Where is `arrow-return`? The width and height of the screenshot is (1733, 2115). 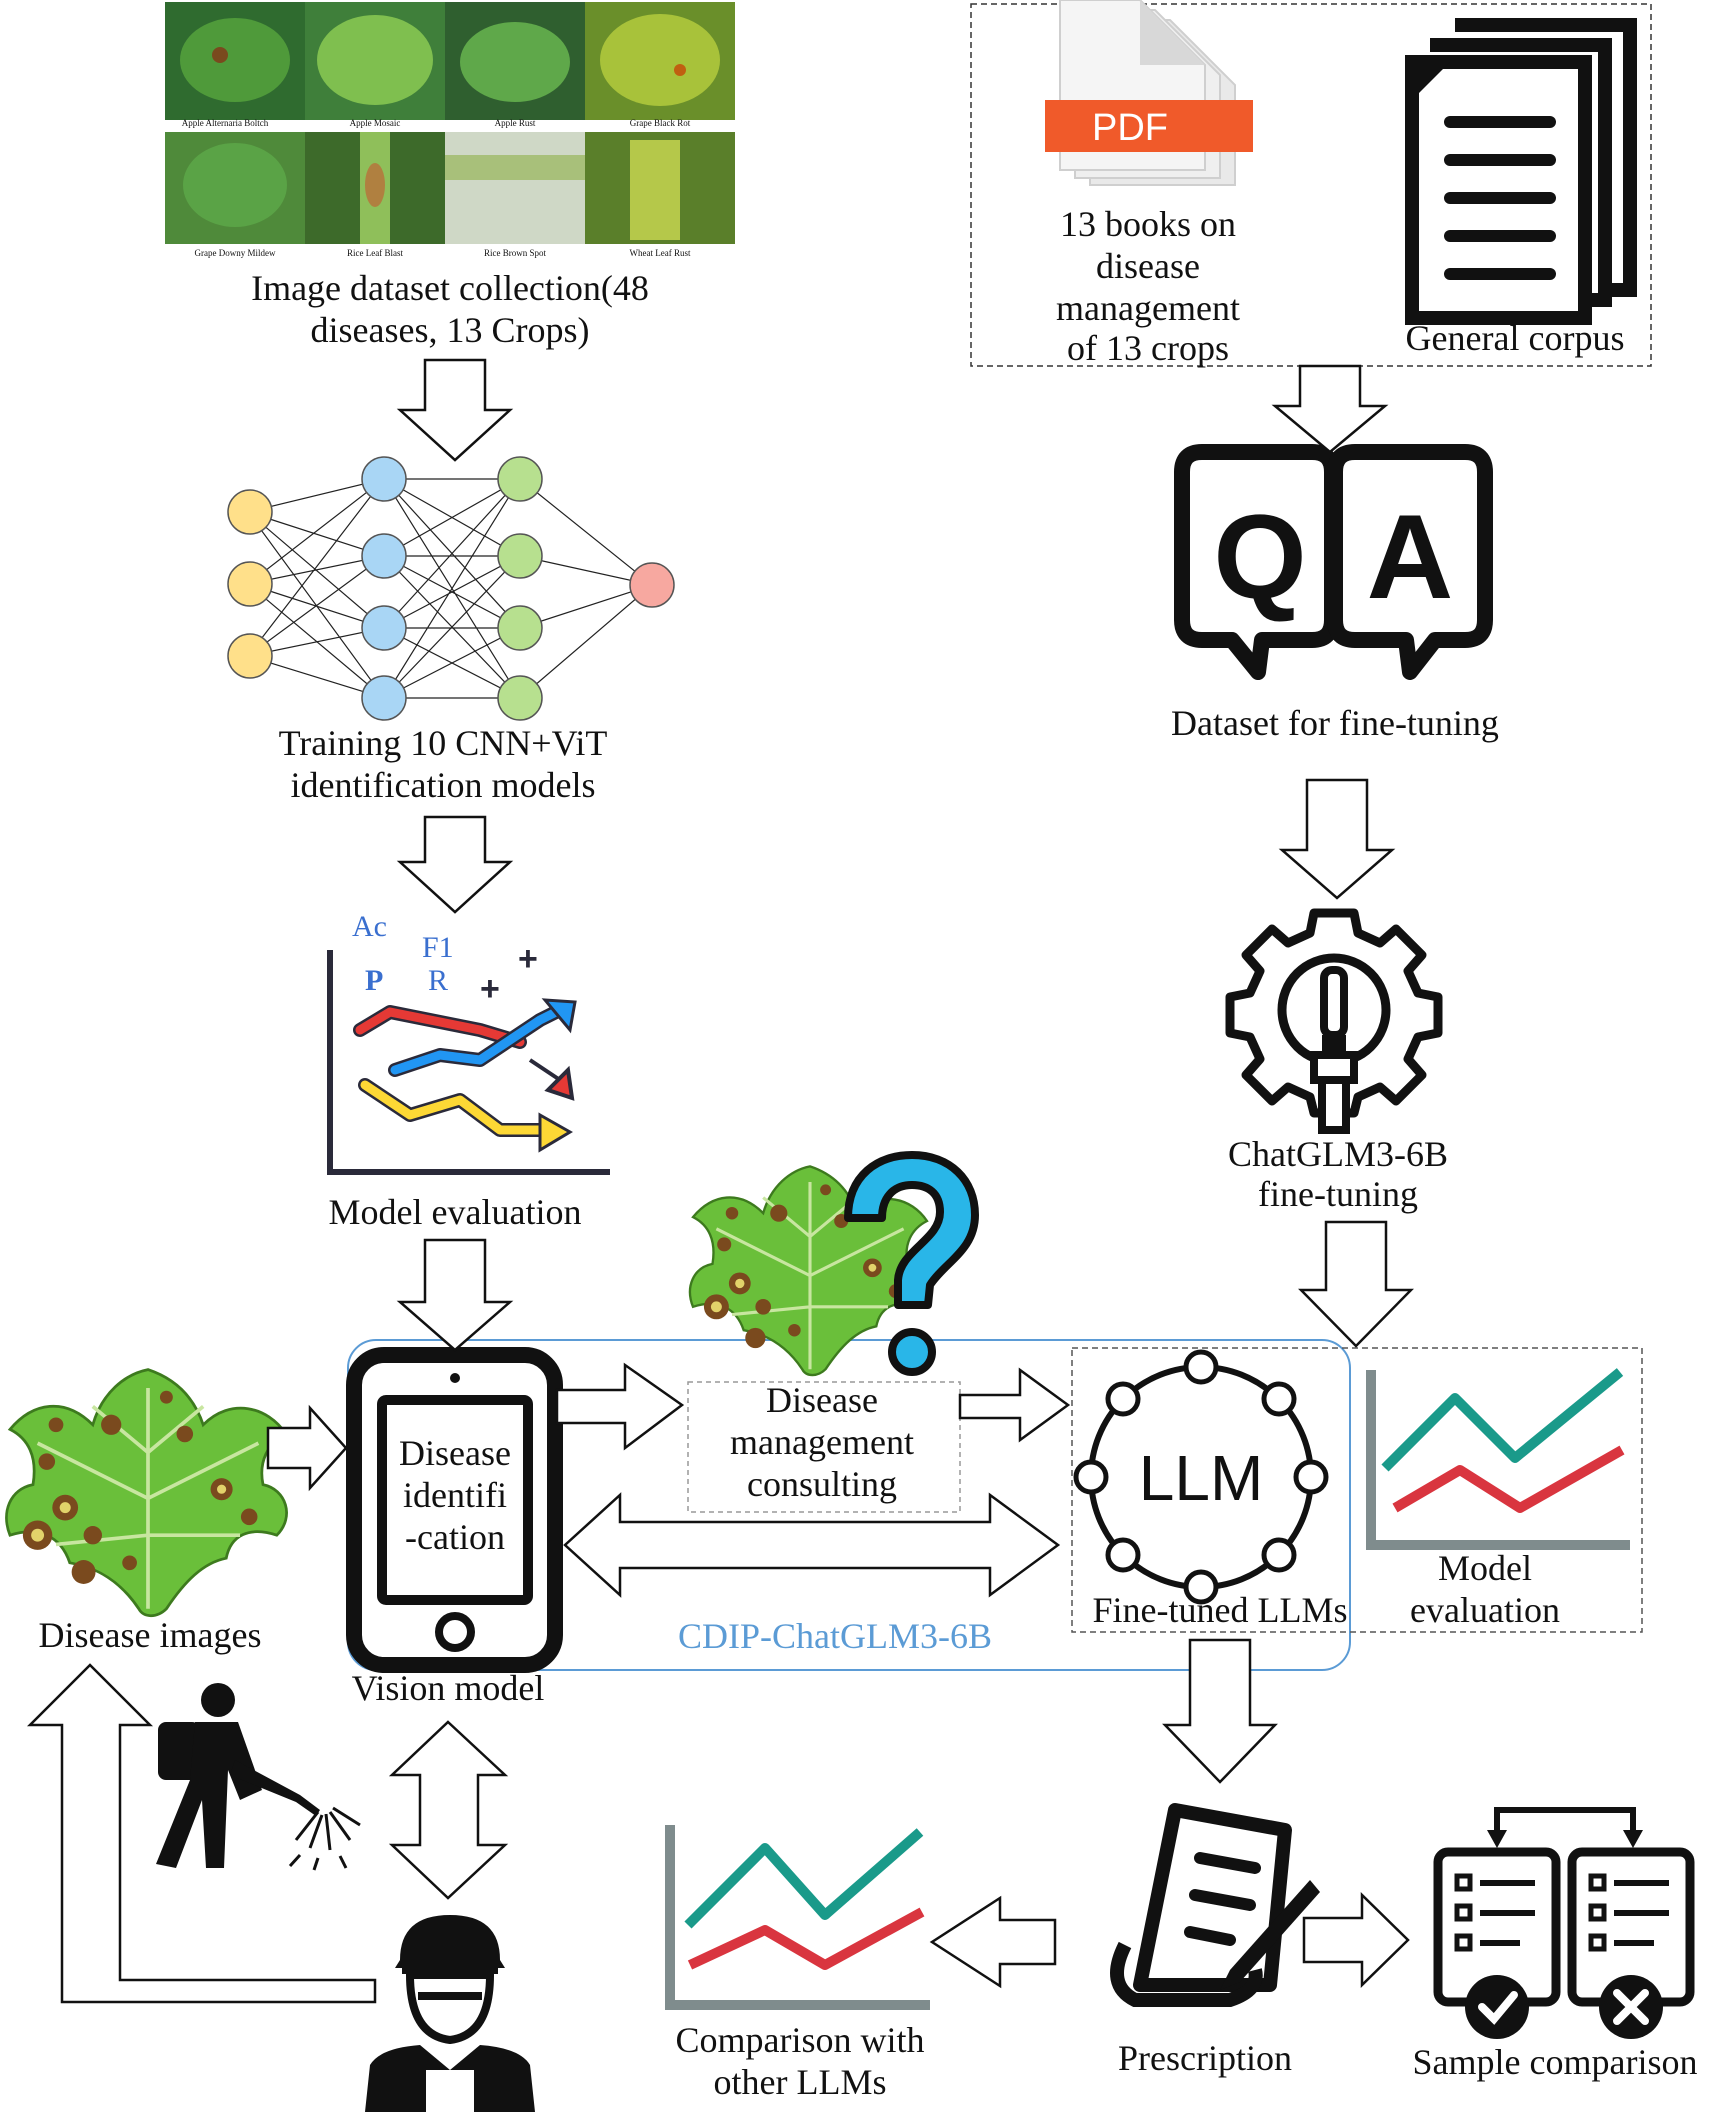 arrow-return is located at coordinates (201, 1833).